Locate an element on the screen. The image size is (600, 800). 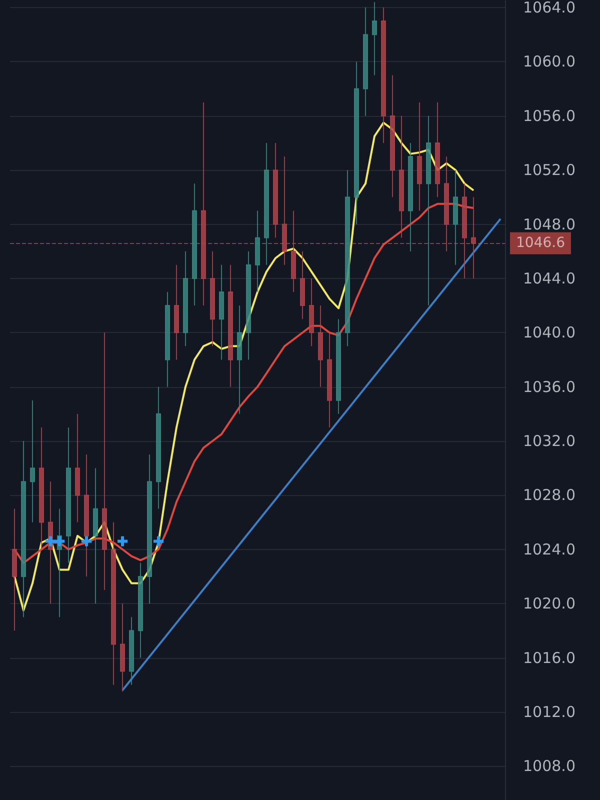
ref-line-label: 1046.6 is located at coordinates (541, 243).